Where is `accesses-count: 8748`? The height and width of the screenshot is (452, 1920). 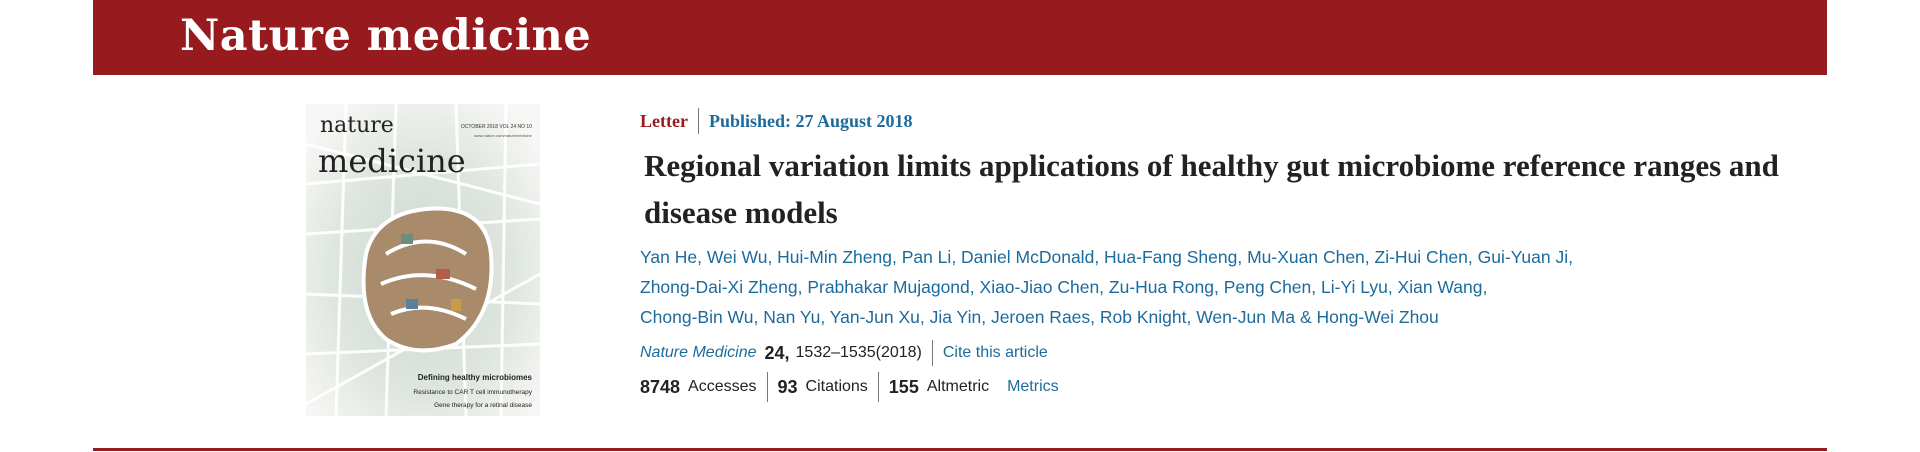 accesses-count: 8748 is located at coordinates (660, 386).